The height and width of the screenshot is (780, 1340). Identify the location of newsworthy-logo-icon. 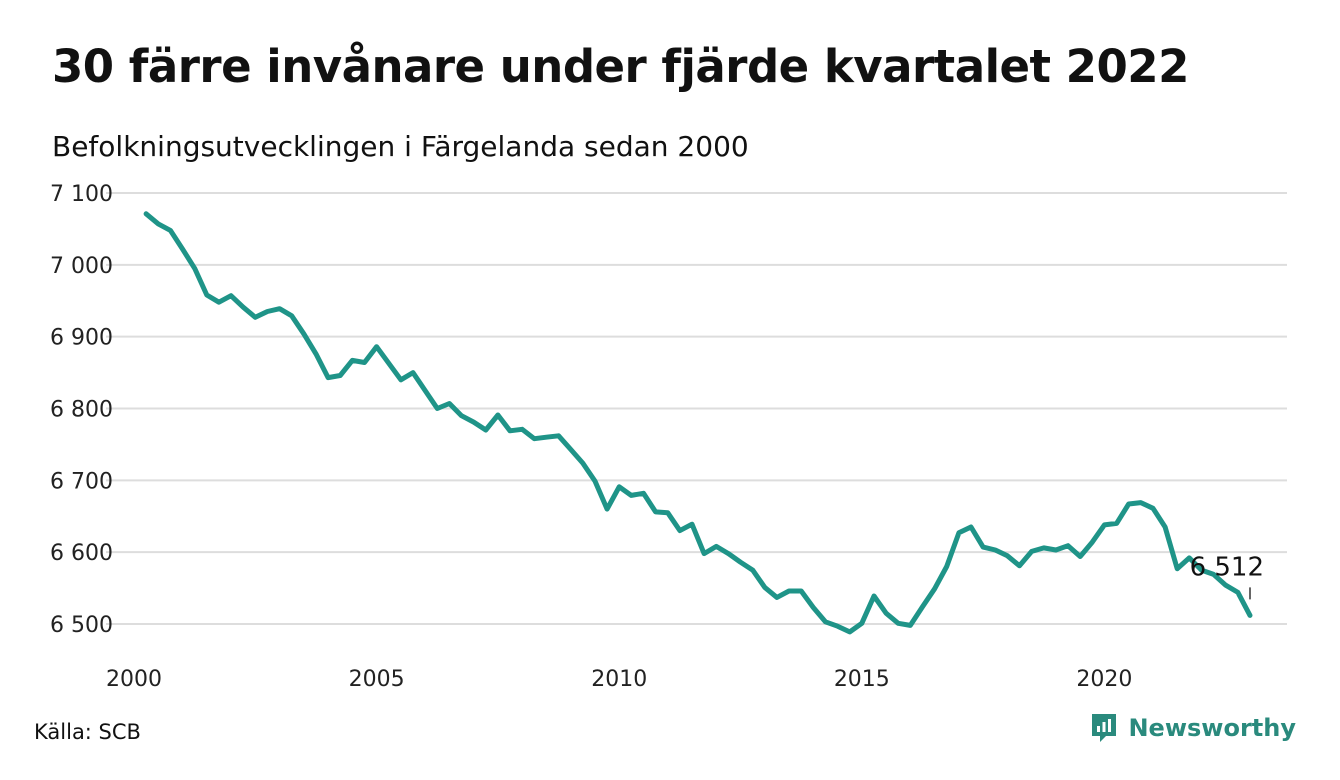
(1104, 728).